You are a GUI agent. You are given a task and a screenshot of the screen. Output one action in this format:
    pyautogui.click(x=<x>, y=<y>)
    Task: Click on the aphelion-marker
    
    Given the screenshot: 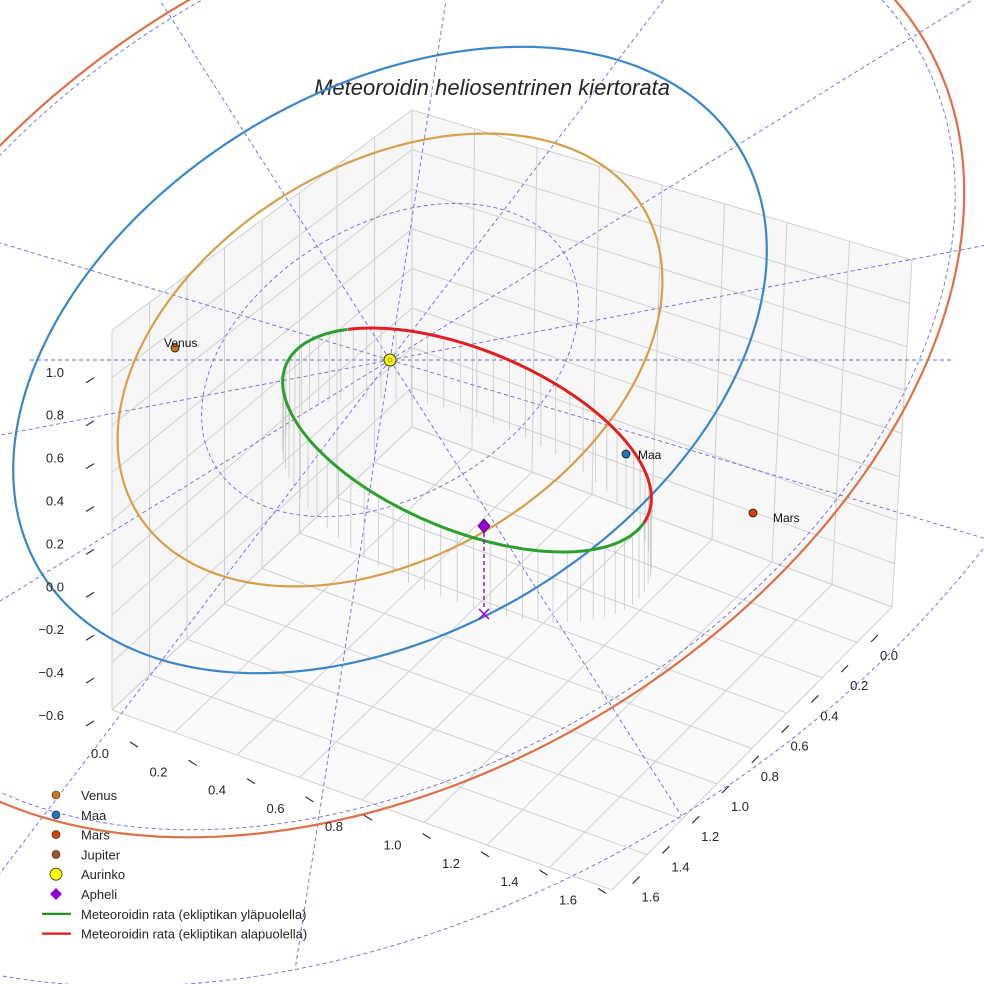 What is the action you would take?
    pyautogui.click(x=484, y=526)
    